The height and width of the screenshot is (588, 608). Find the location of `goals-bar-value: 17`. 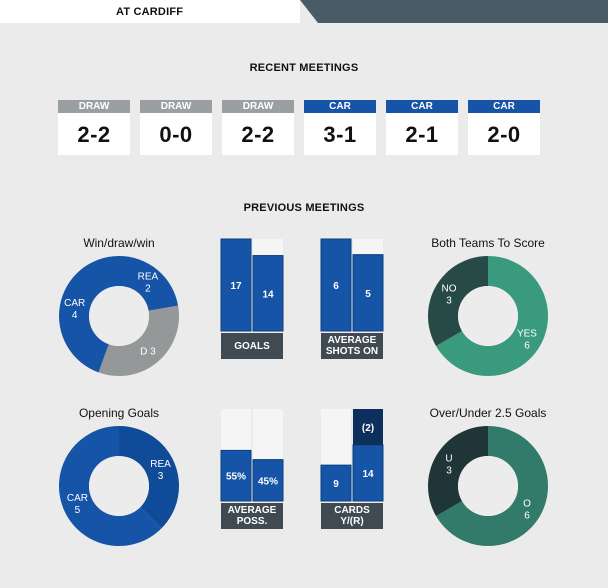

goals-bar-value: 17 is located at coordinates (236, 286).